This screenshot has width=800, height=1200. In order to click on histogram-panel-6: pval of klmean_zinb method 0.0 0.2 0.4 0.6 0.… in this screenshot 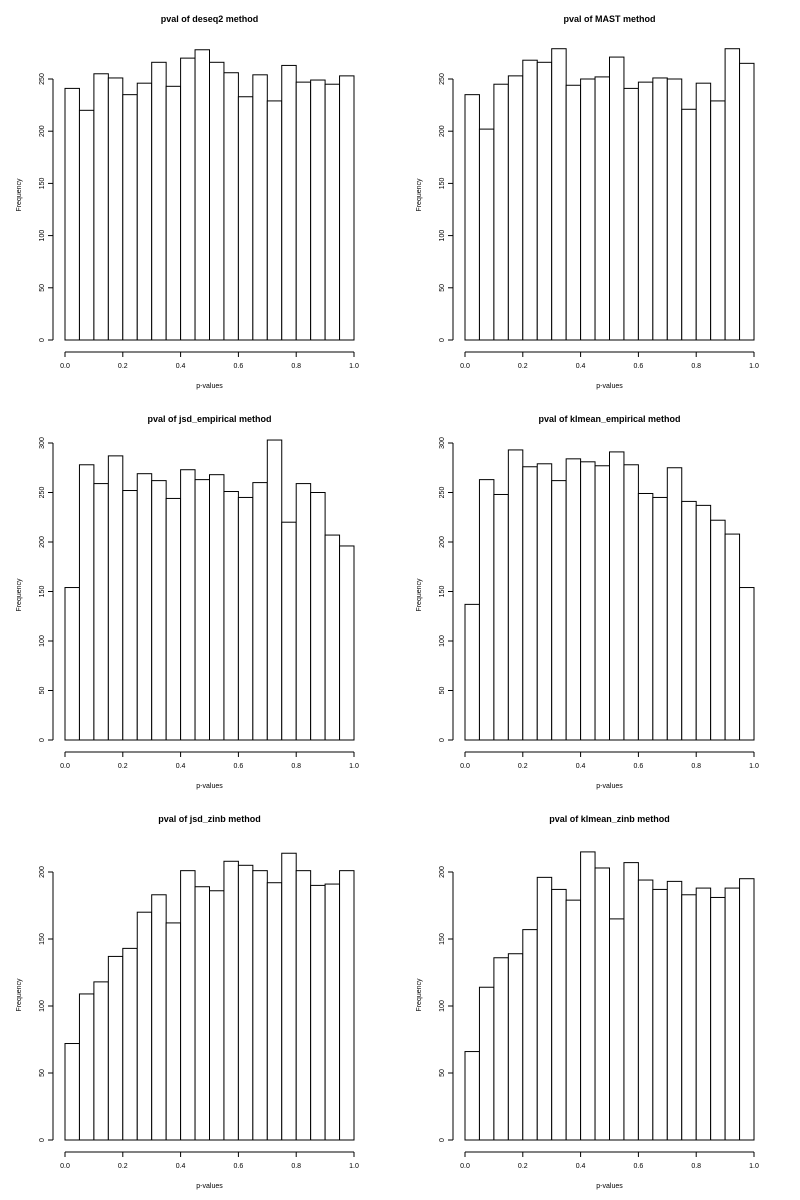, I will do `click(587, 1002)`.